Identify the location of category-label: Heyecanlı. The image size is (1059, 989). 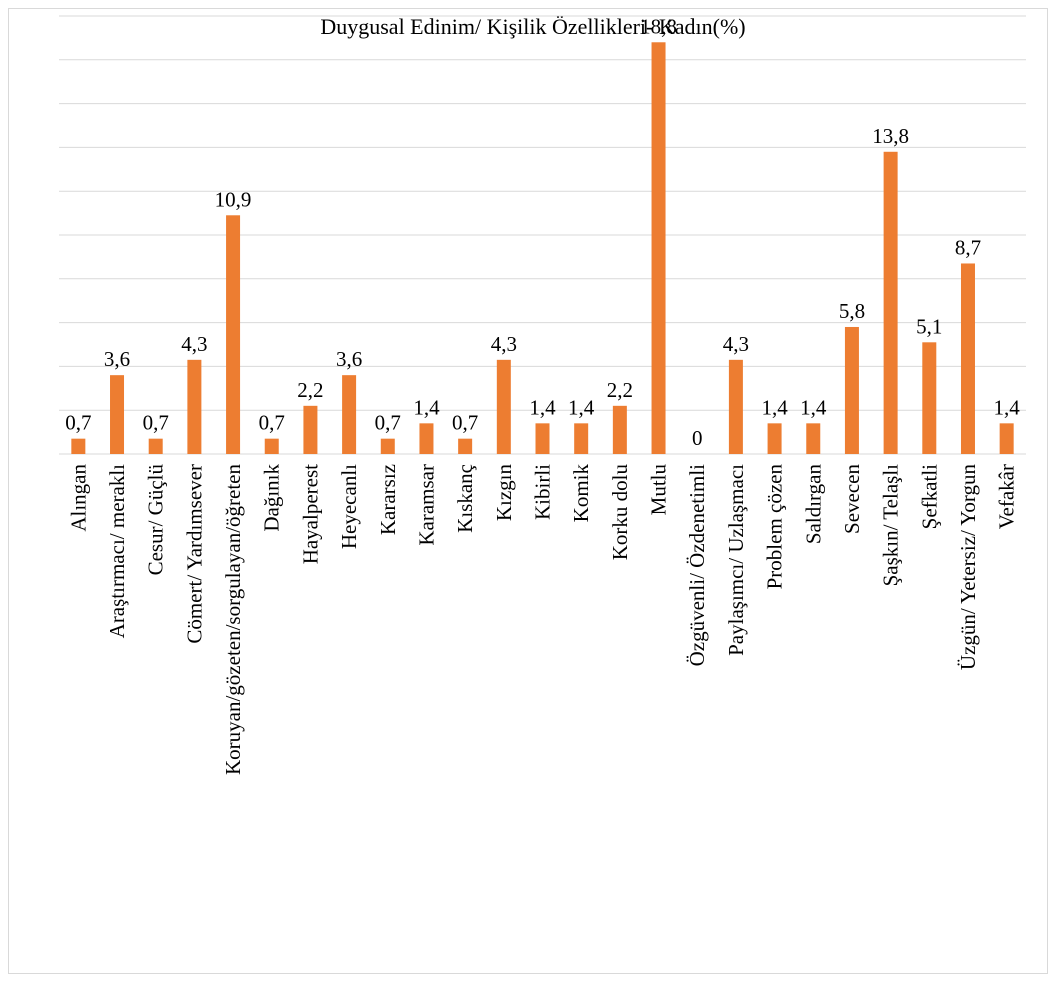
(349, 506).